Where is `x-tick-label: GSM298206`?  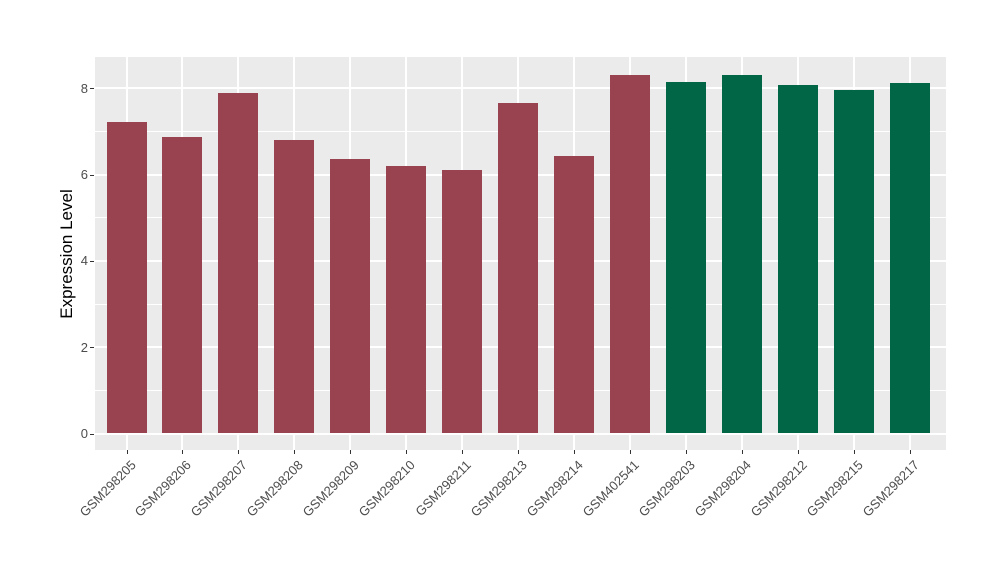
x-tick-label: GSM298206 is located at coordinates (163, 488).